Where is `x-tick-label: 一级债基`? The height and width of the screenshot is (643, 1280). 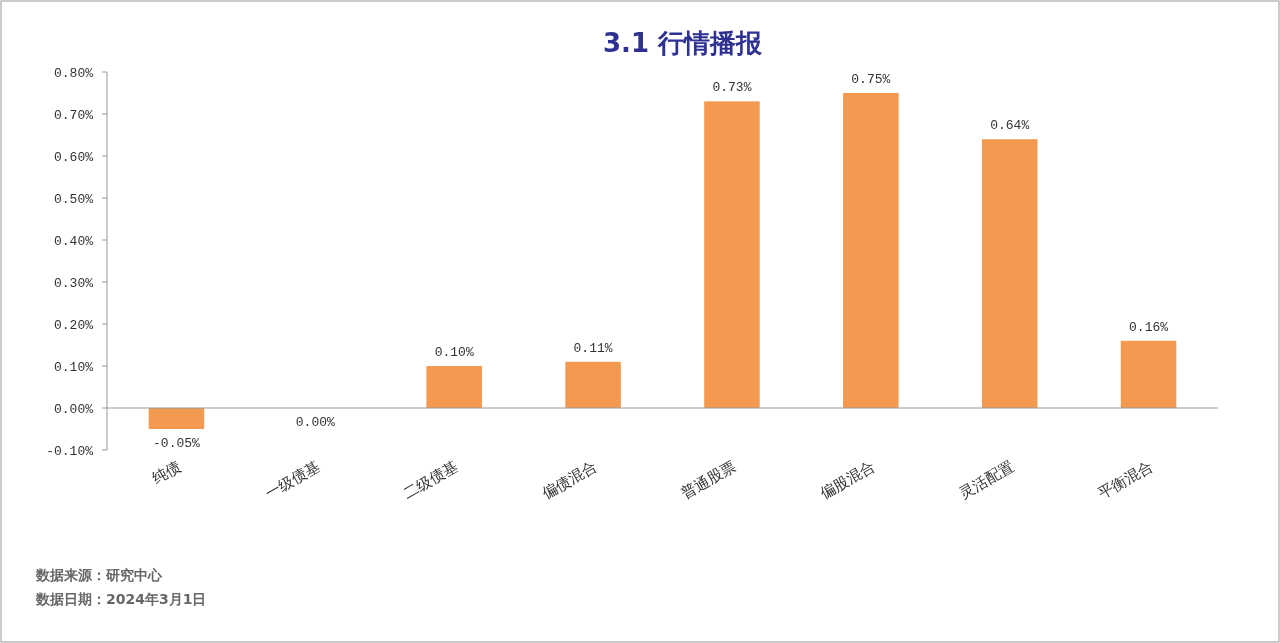 x-tick-label: 一级债基 is located at coordinates (292, 479).